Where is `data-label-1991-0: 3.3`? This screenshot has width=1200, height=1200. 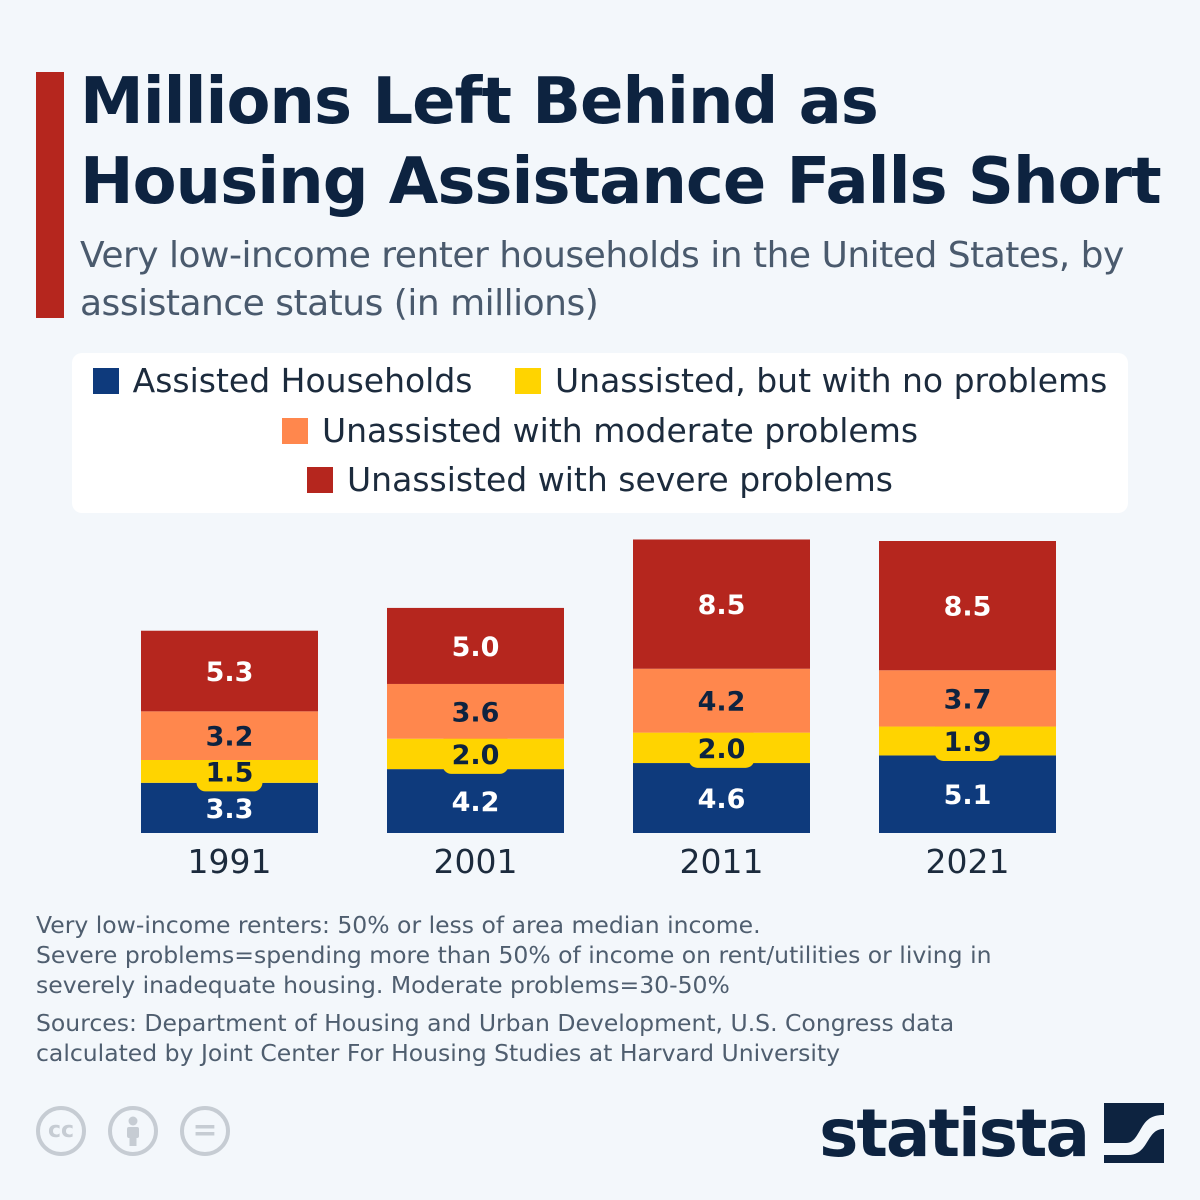 data-label-1991-0: 3.3 is located at coordinates (230, 809).